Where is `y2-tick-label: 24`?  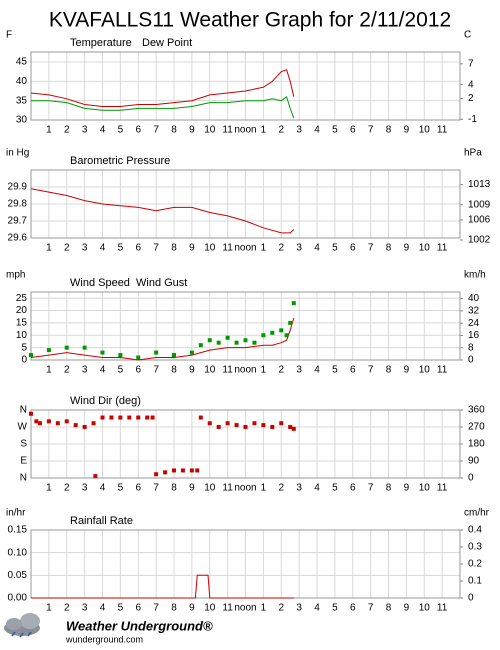
y2-tick-label: 24 is located at coordinates (474, 323).